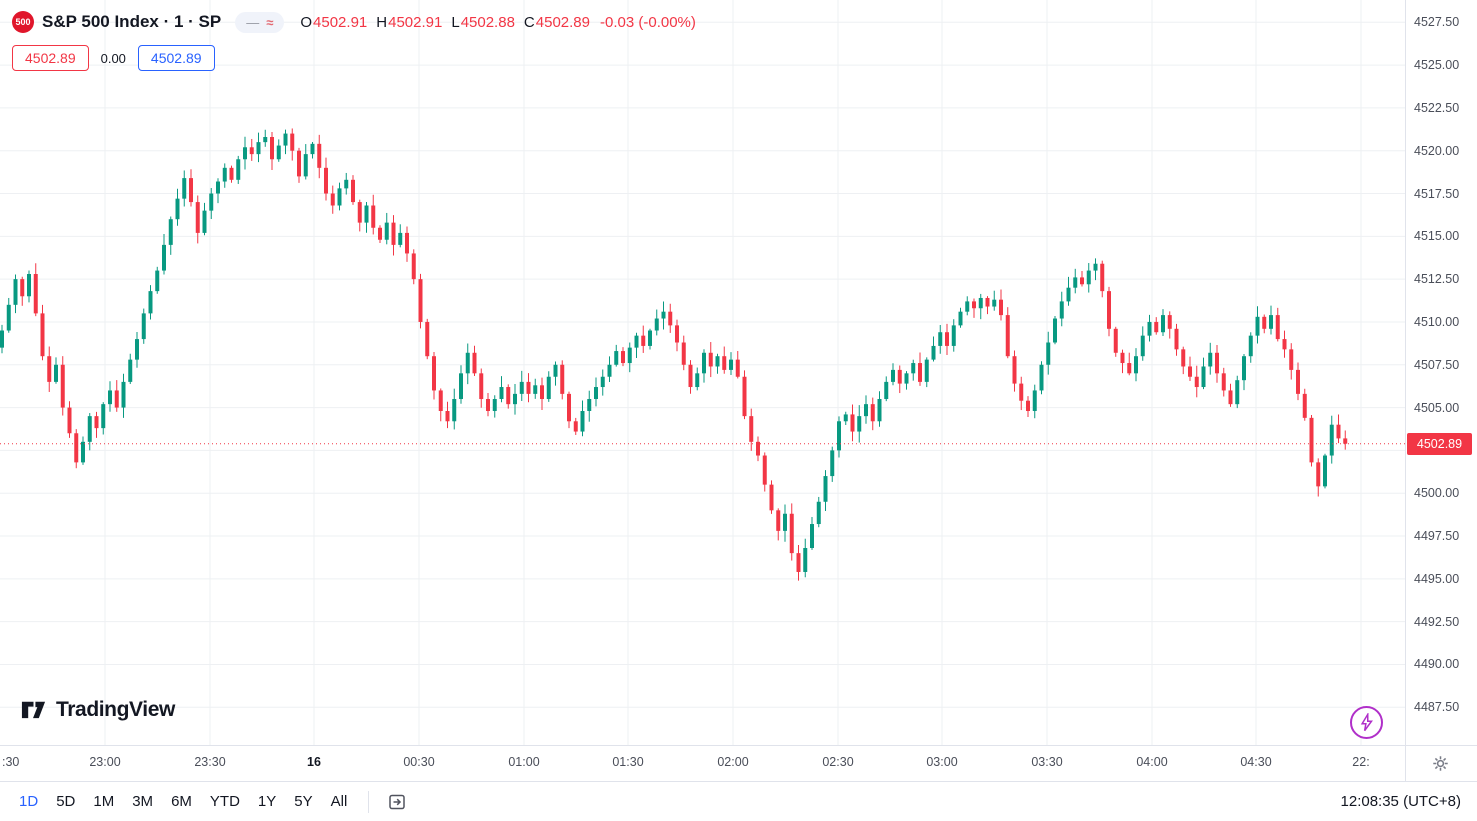 Image resolution: width=1477 pixels, height=821 pixels. What do you see at coordinates (103, 801) in the screenshot?
I see `range-button-1m: 1M` at bounding box center [103, 801].